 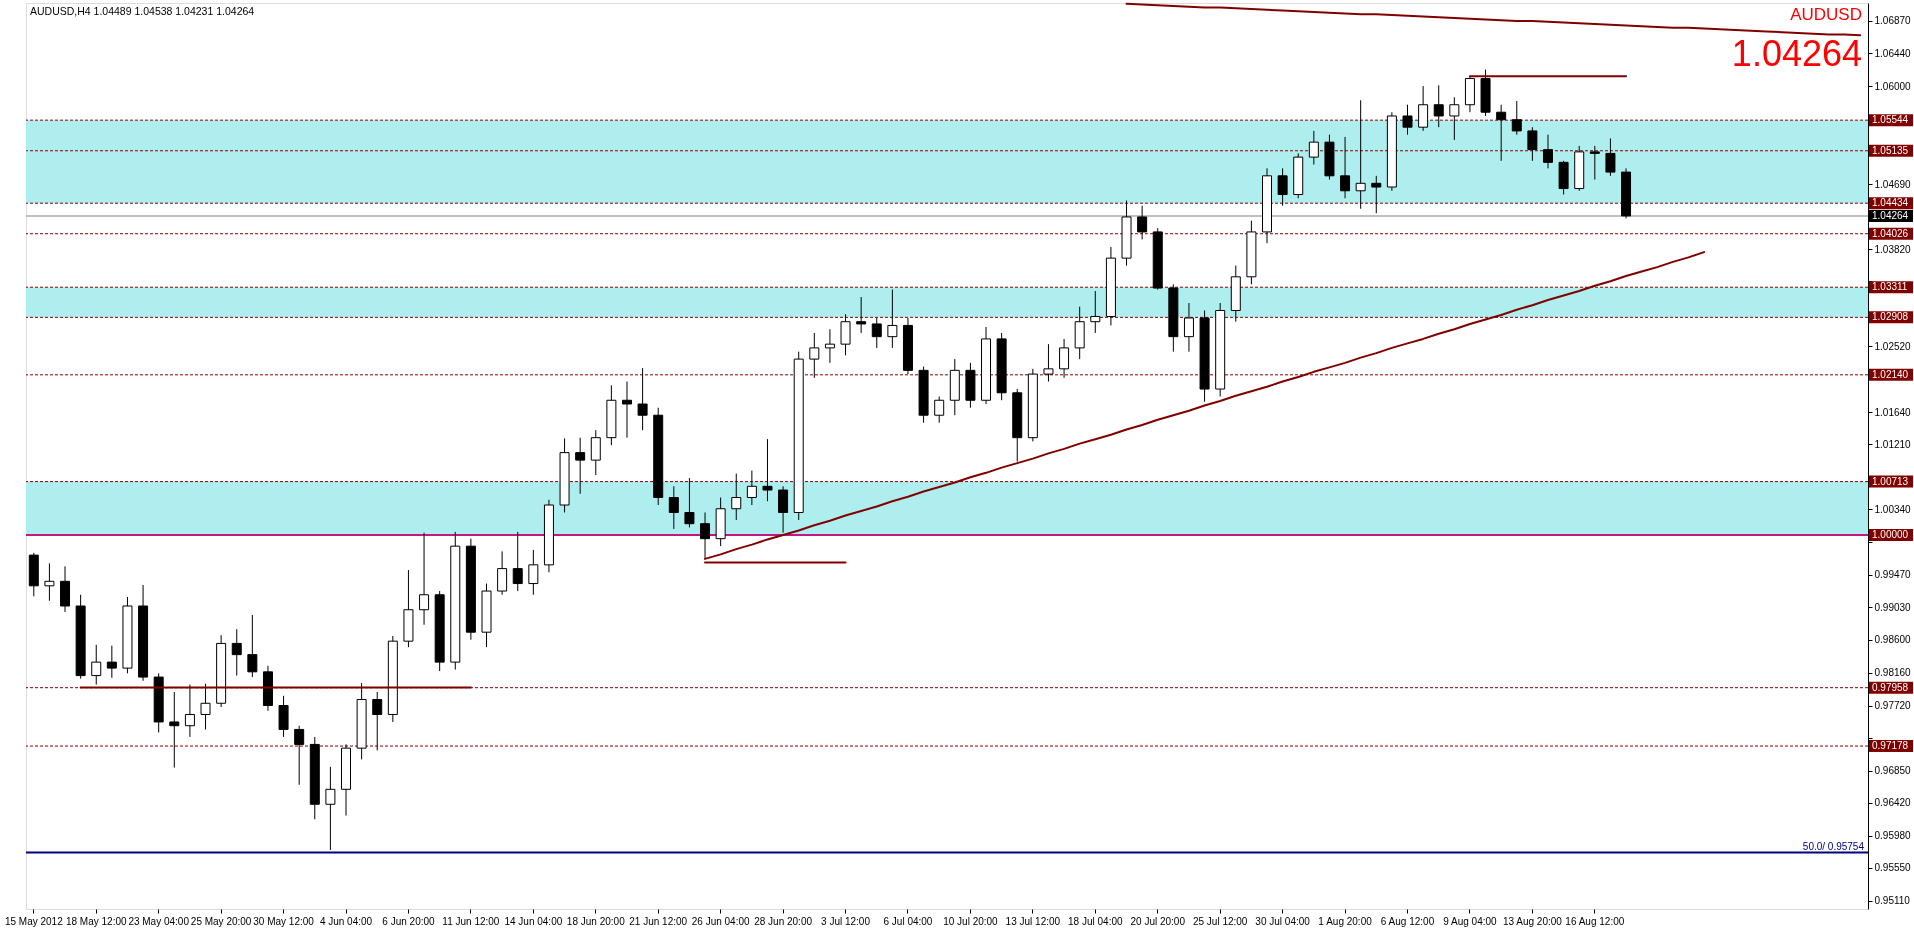 What do you see at coordinates (1893, 803) in the screenshot?
I see `y-tick-label: 0.96420` at bounding box center [1893, 803].